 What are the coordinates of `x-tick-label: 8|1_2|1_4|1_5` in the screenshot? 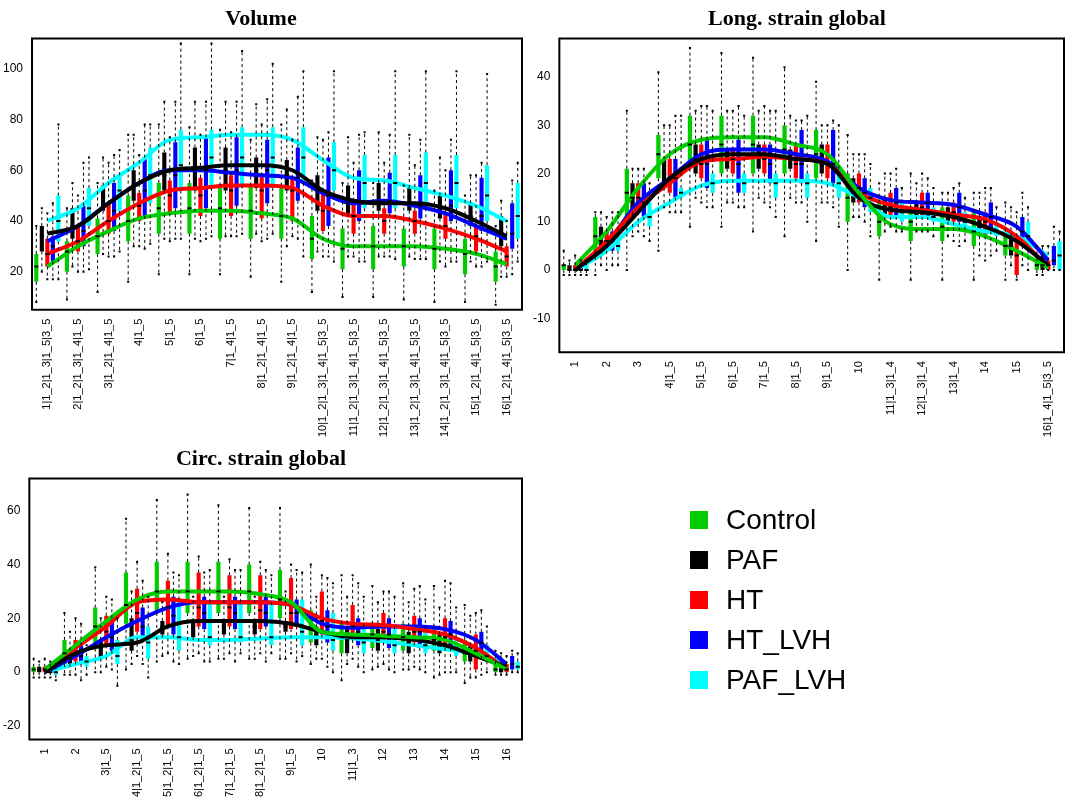 It's located at (260, 353).